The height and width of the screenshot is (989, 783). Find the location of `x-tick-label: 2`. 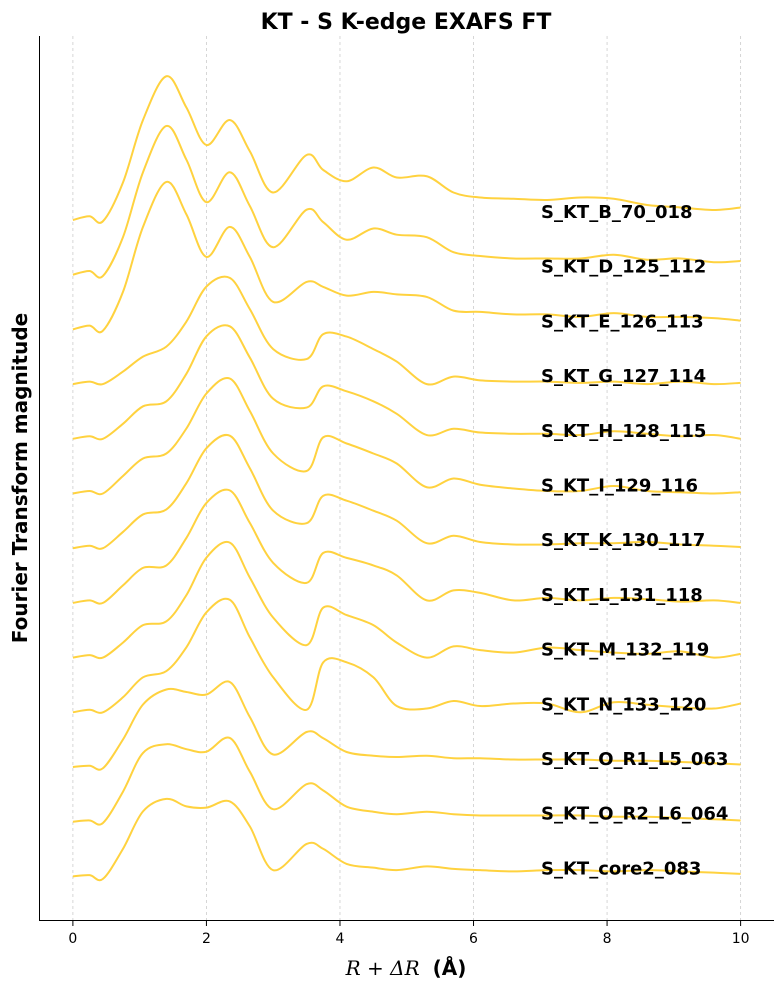

x-tick-label: 2 is located at coordinates (206, 939).